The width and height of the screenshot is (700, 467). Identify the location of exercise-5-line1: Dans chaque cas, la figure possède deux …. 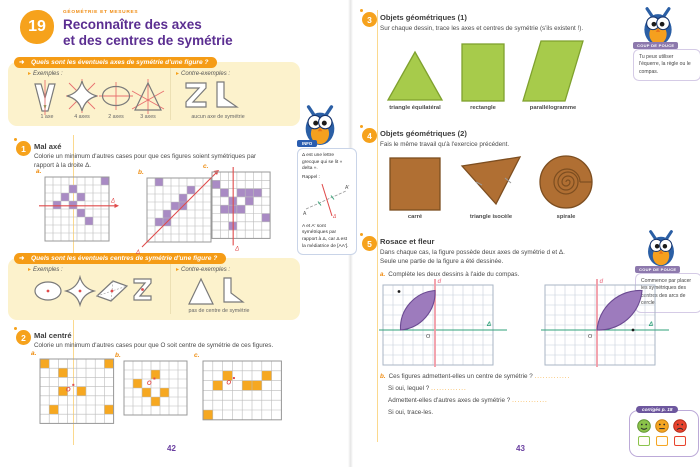
(472, 252).